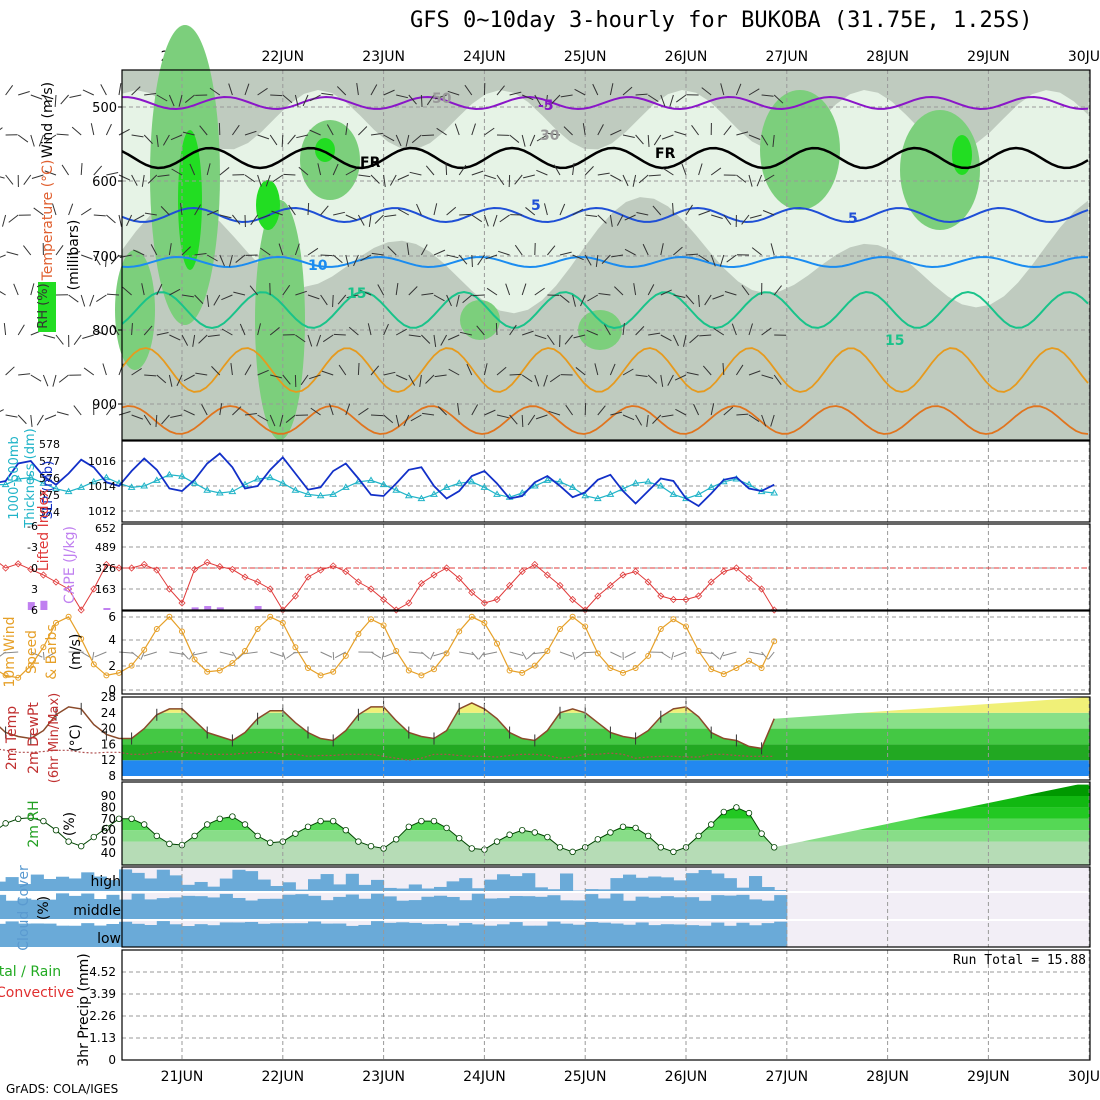 The image size is (1100, 1100). Describe the element at coordinates (108, 842) in the screenshot. I see `rh-tick-label: 50` at that location.